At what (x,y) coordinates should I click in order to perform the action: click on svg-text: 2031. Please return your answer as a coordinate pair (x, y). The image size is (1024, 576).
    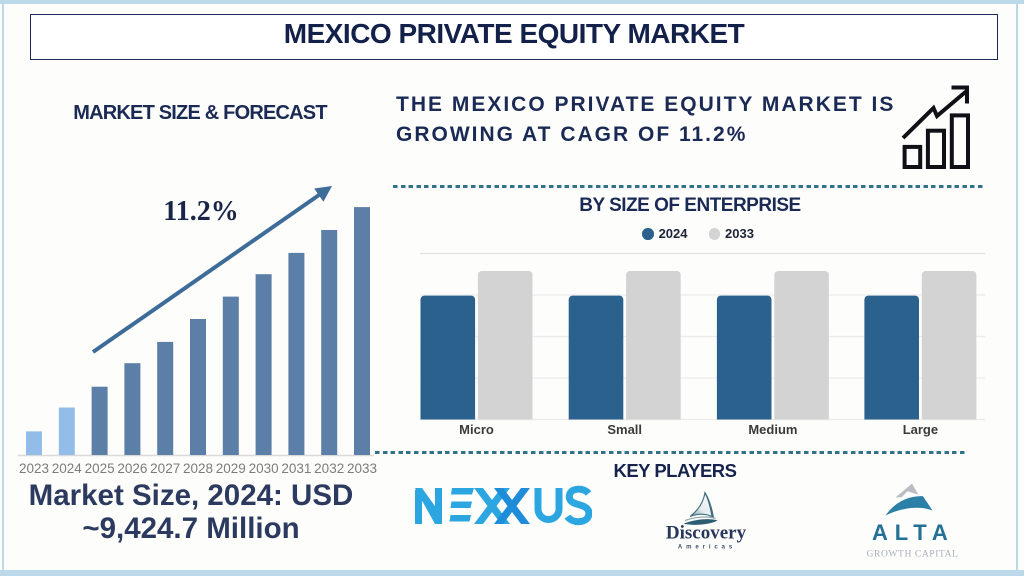
    Looking at the image, I should click on (296, 468).